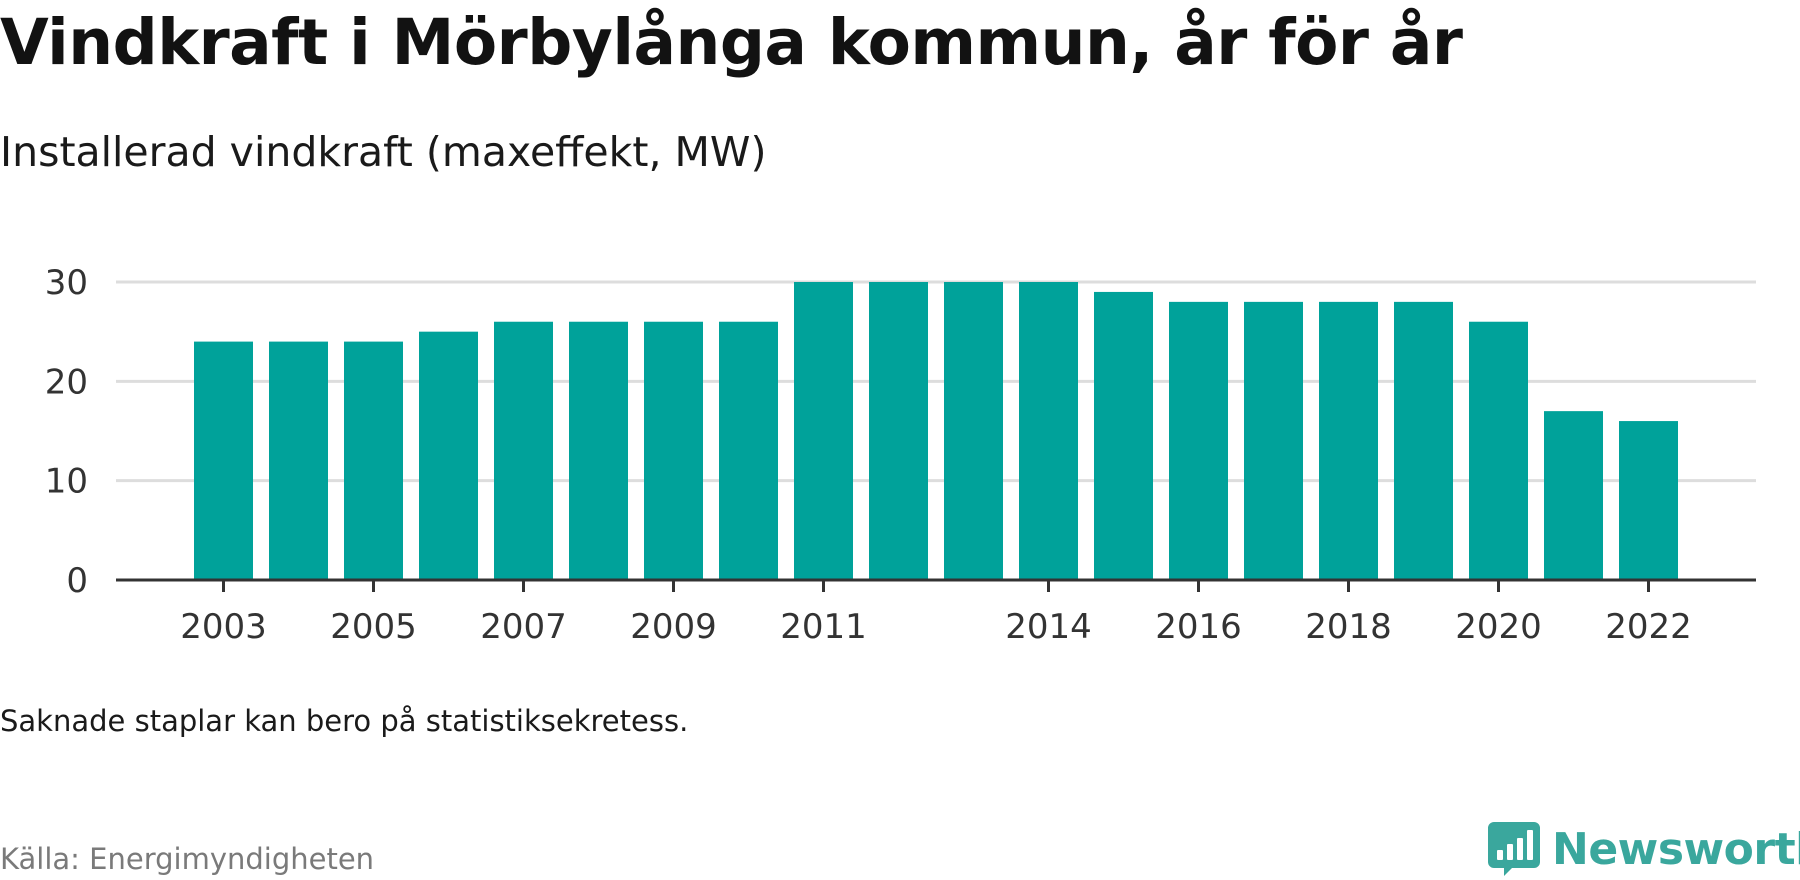 The image size is (1800, 880). I want to click on y-axis-tick-labels: 0 10 20 30, so click(66, 432).